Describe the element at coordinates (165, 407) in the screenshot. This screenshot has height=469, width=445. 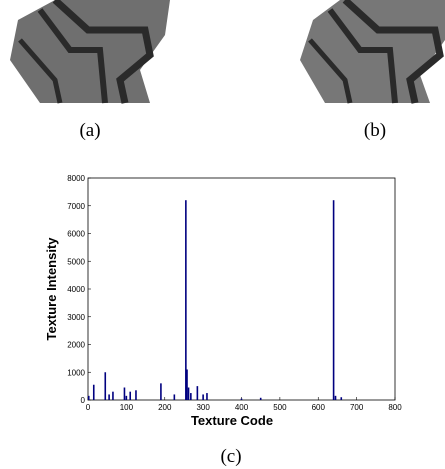
I see `x-tick-label: 200` at that location.